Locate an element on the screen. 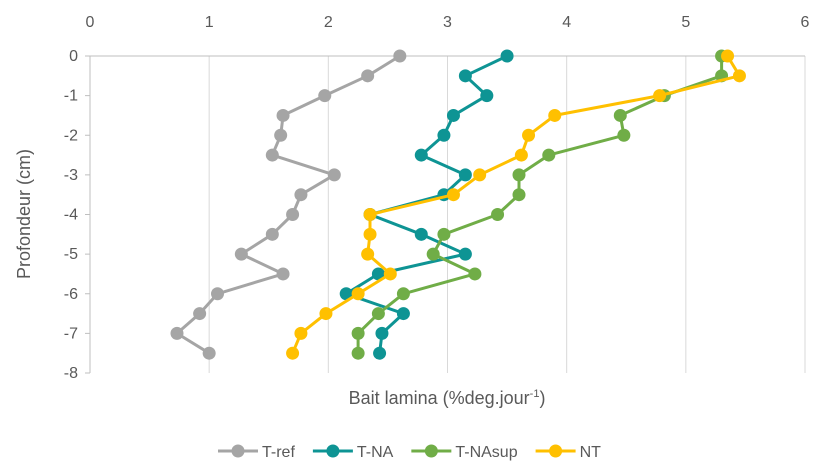 The image size is (813, 466). x-tick-labels: 0 1 2 3 4 5 6 is located at coordinates (448, 22).